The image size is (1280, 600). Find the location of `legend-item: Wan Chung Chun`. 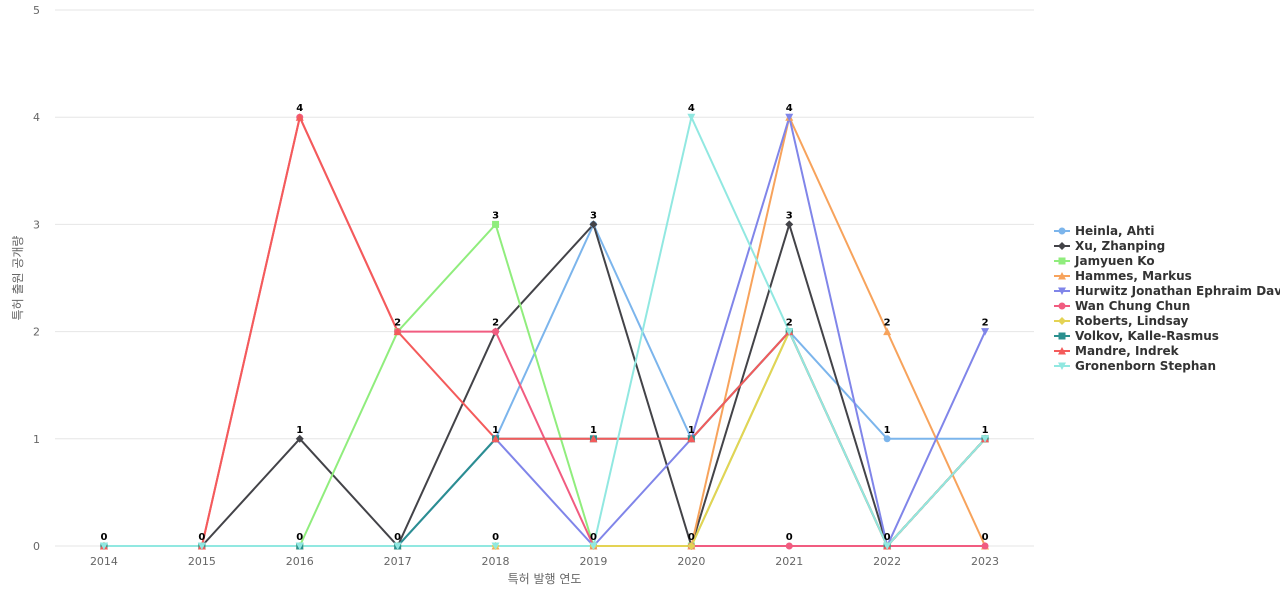

legend-item: Wan Chung Chun is located at coordinates (1122, 306).